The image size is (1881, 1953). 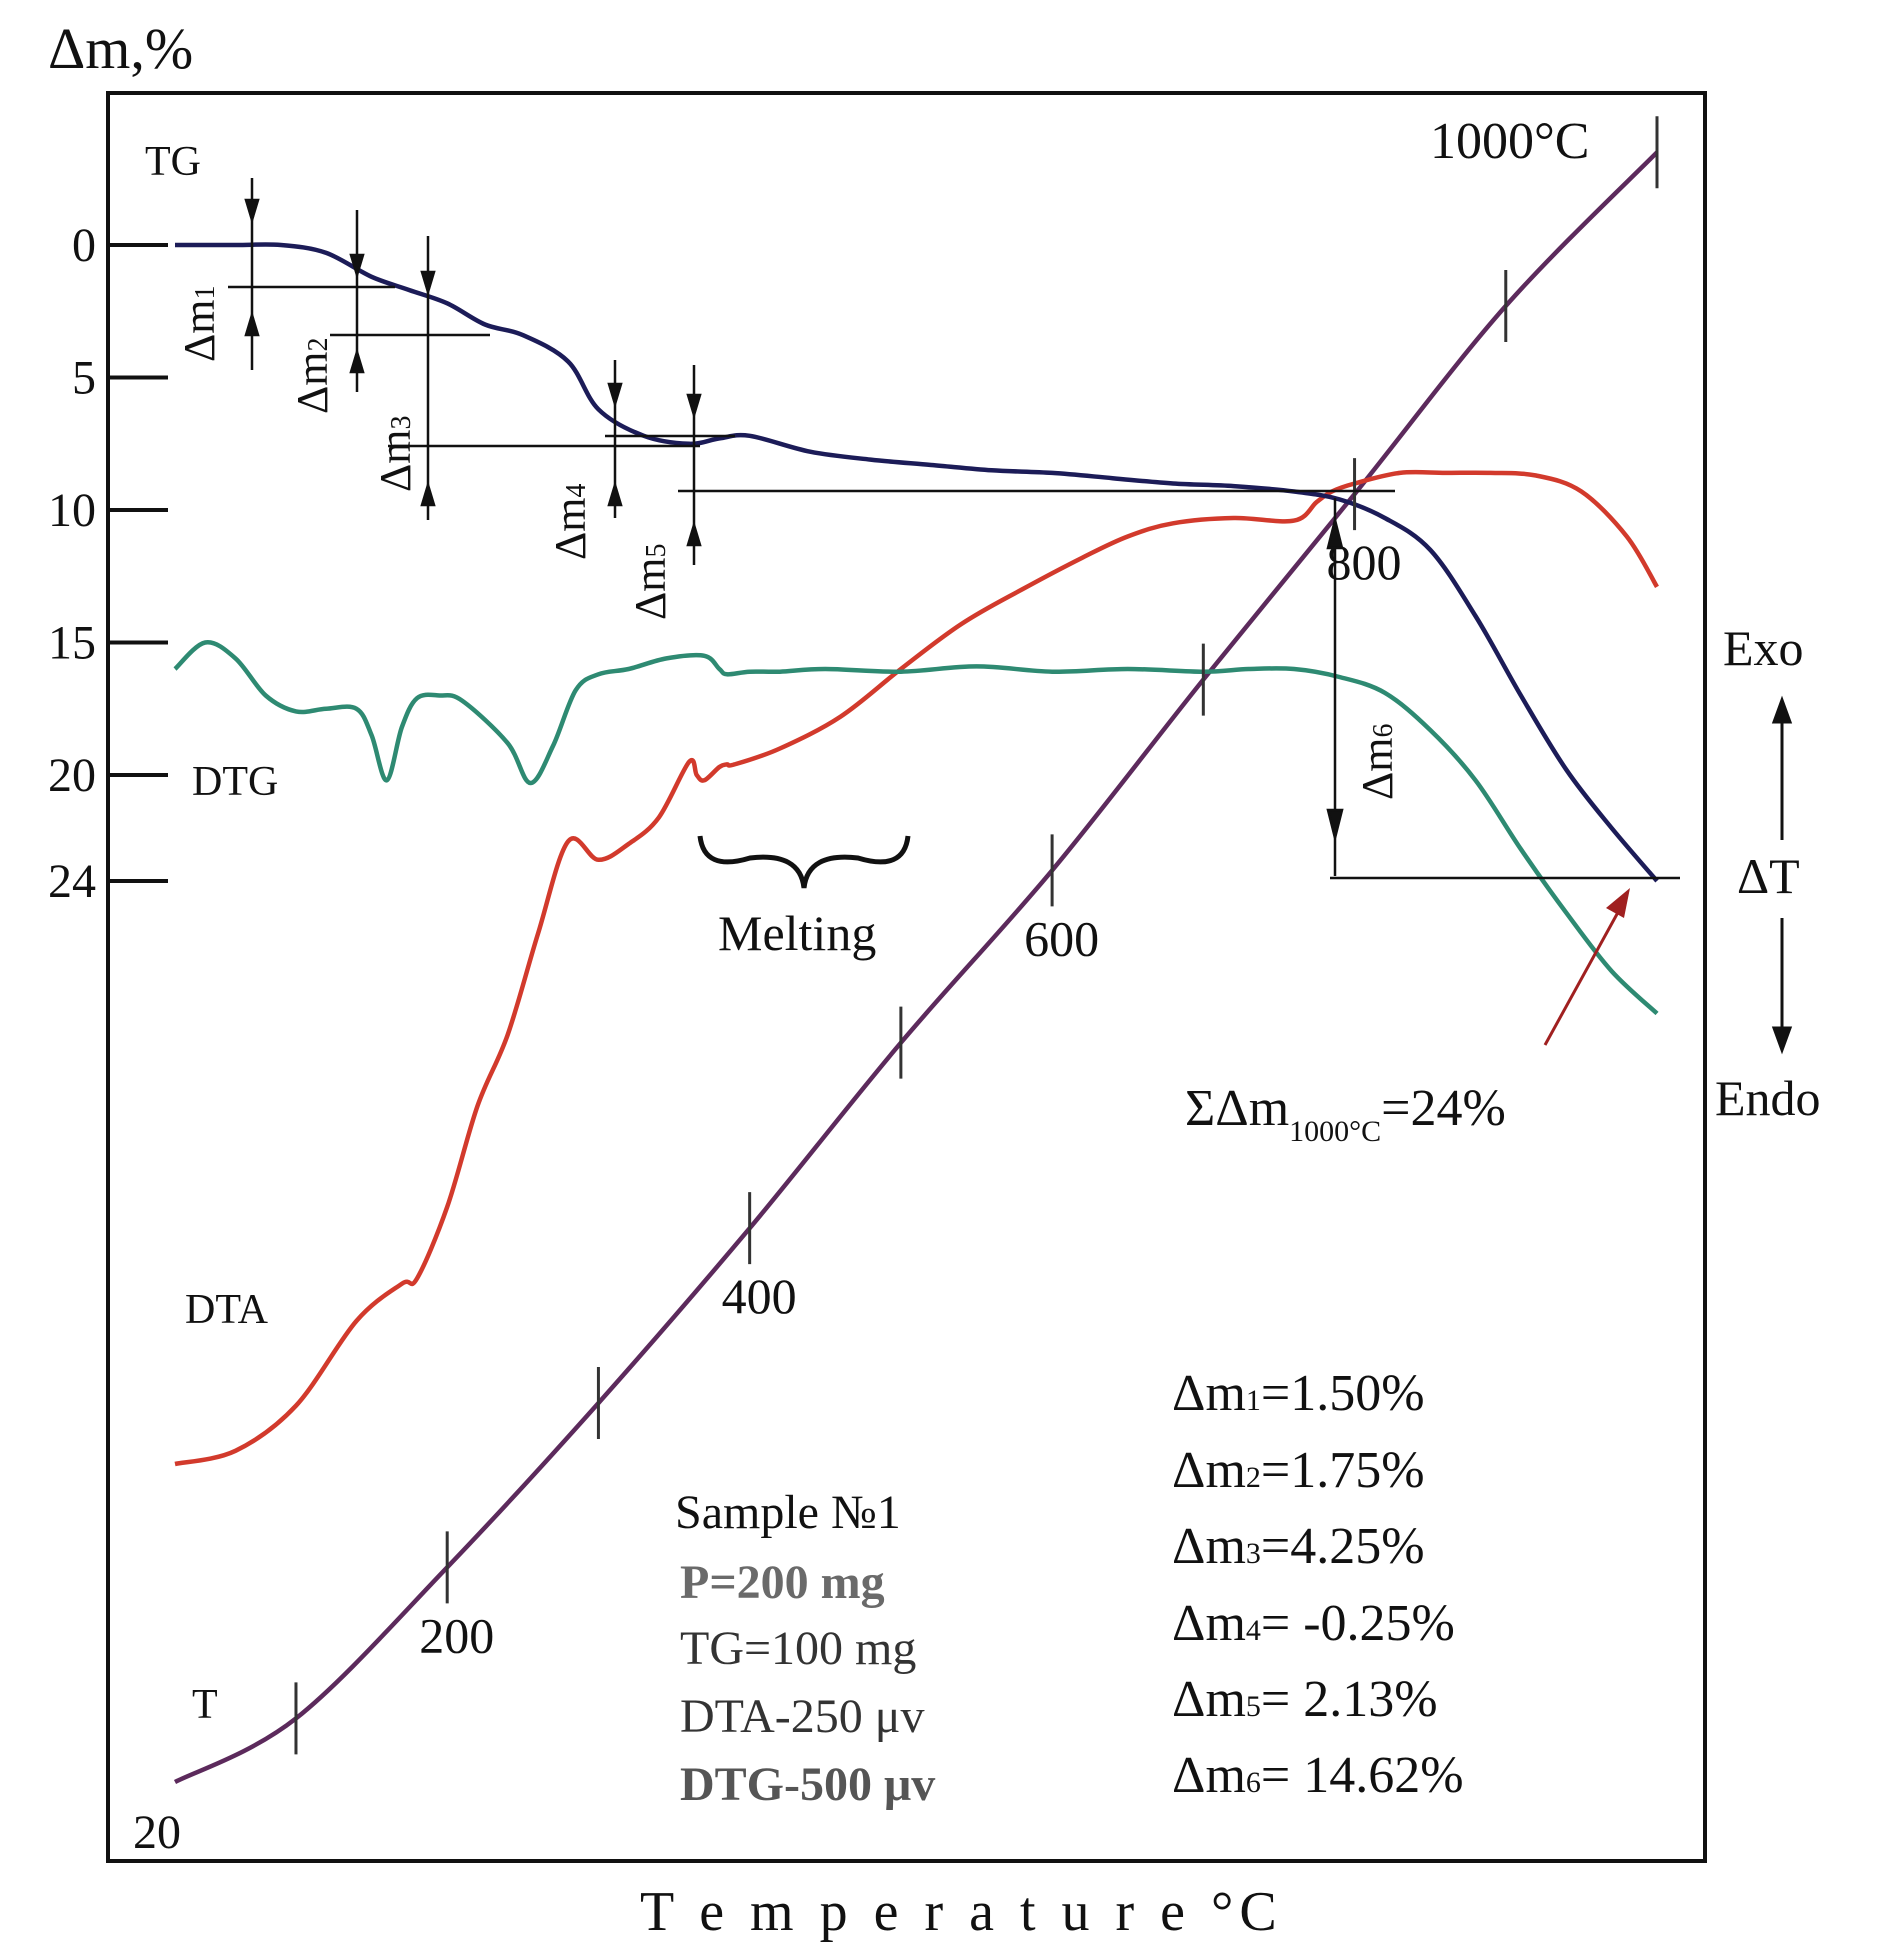 I want to click on dm3-label: Δm3, so click(x=395, y=453).